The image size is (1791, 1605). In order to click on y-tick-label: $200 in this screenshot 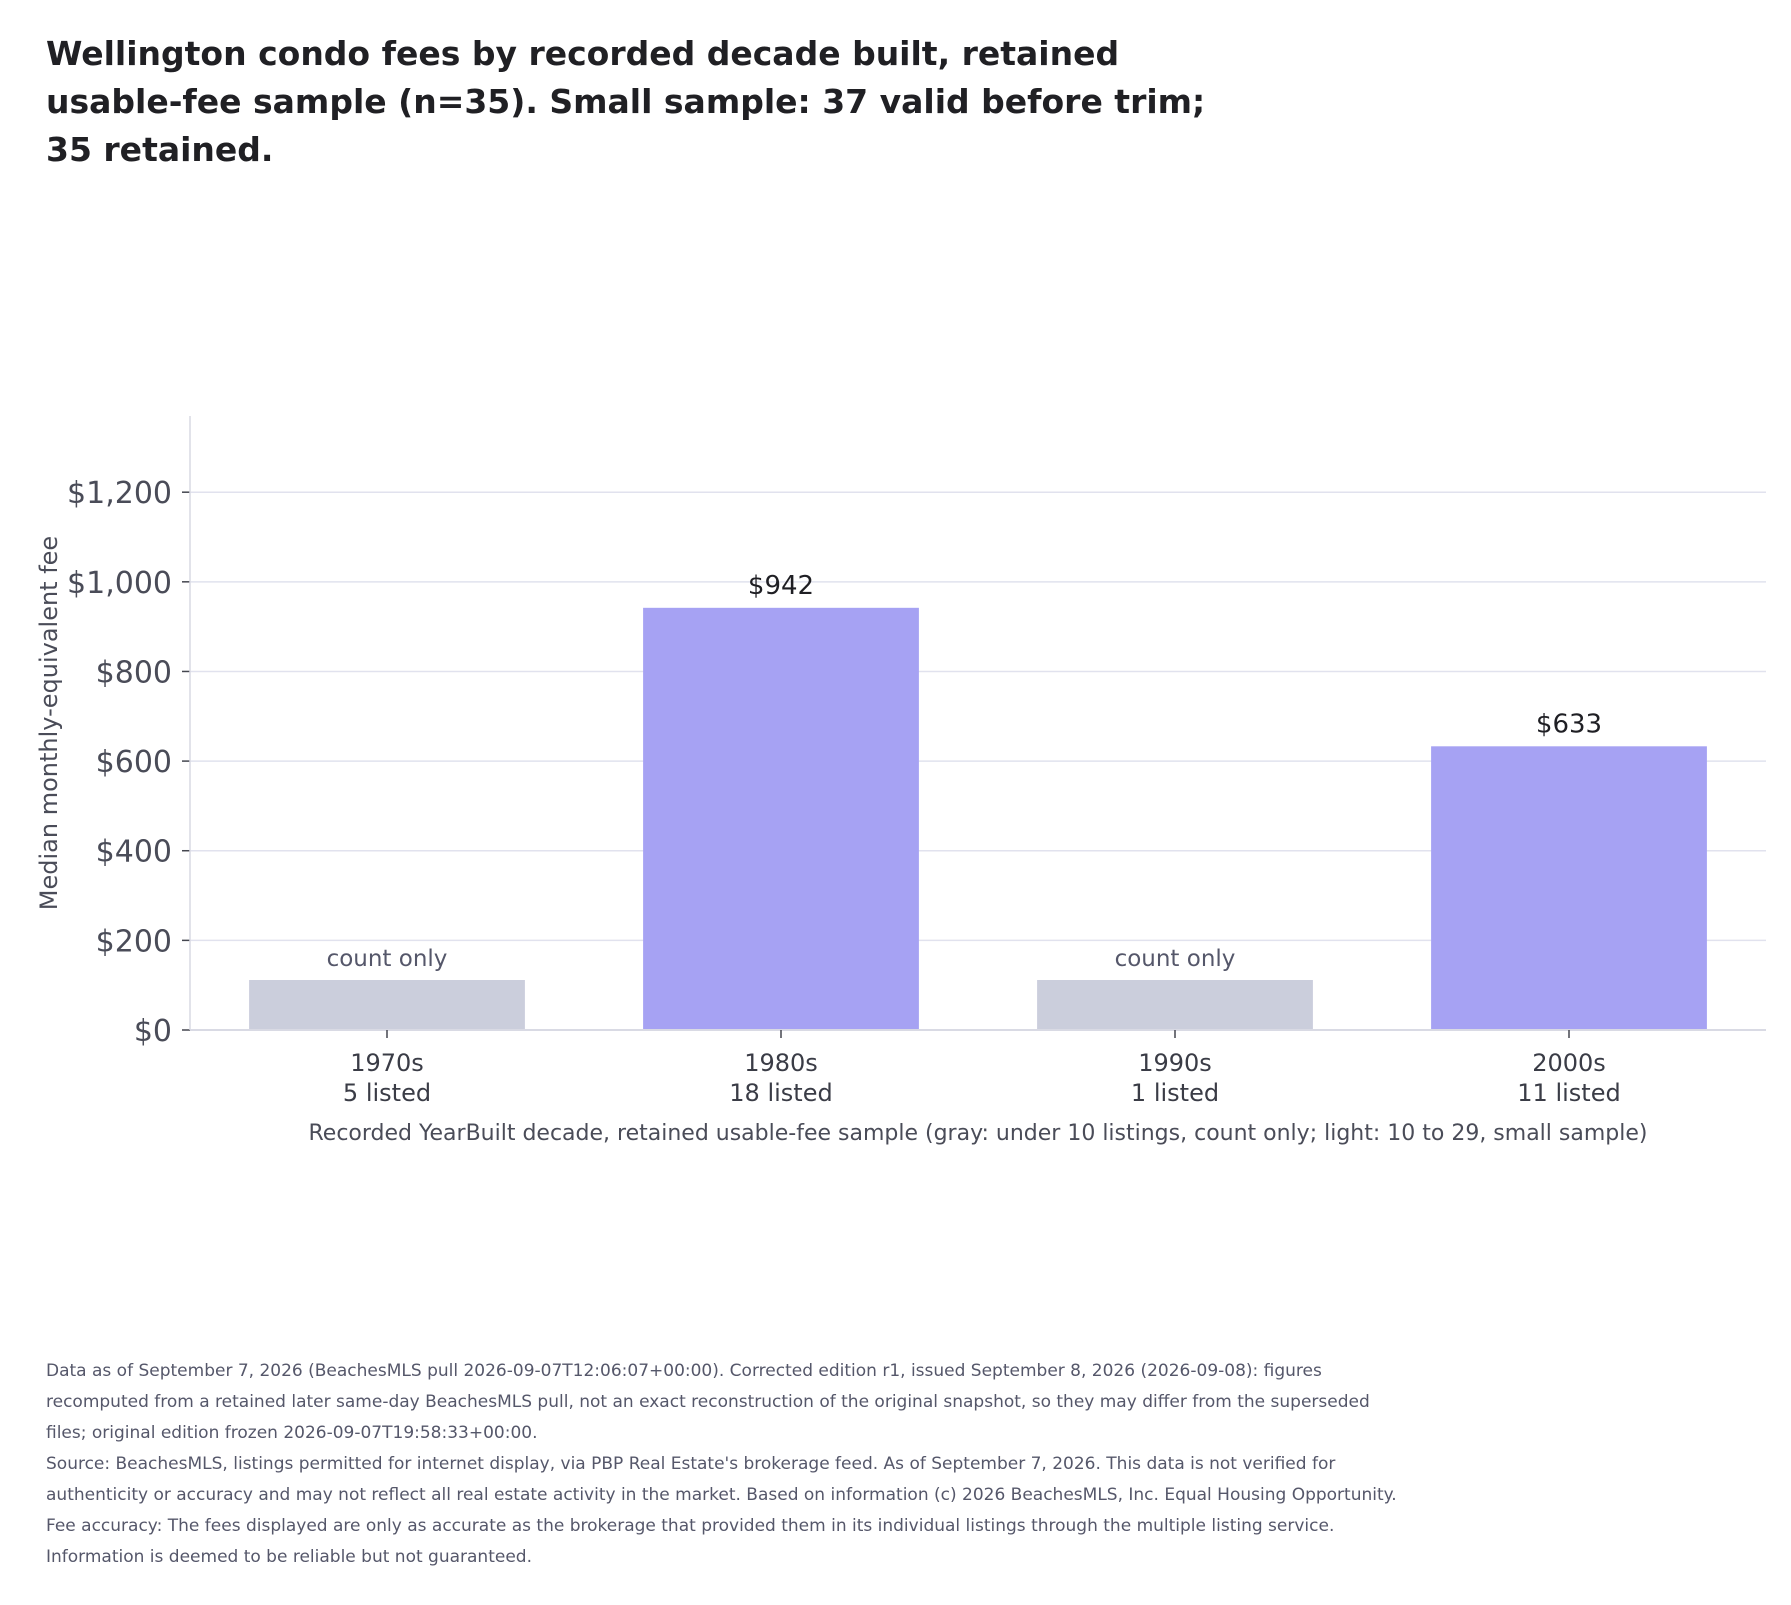, I will do `click(134, 941)`.